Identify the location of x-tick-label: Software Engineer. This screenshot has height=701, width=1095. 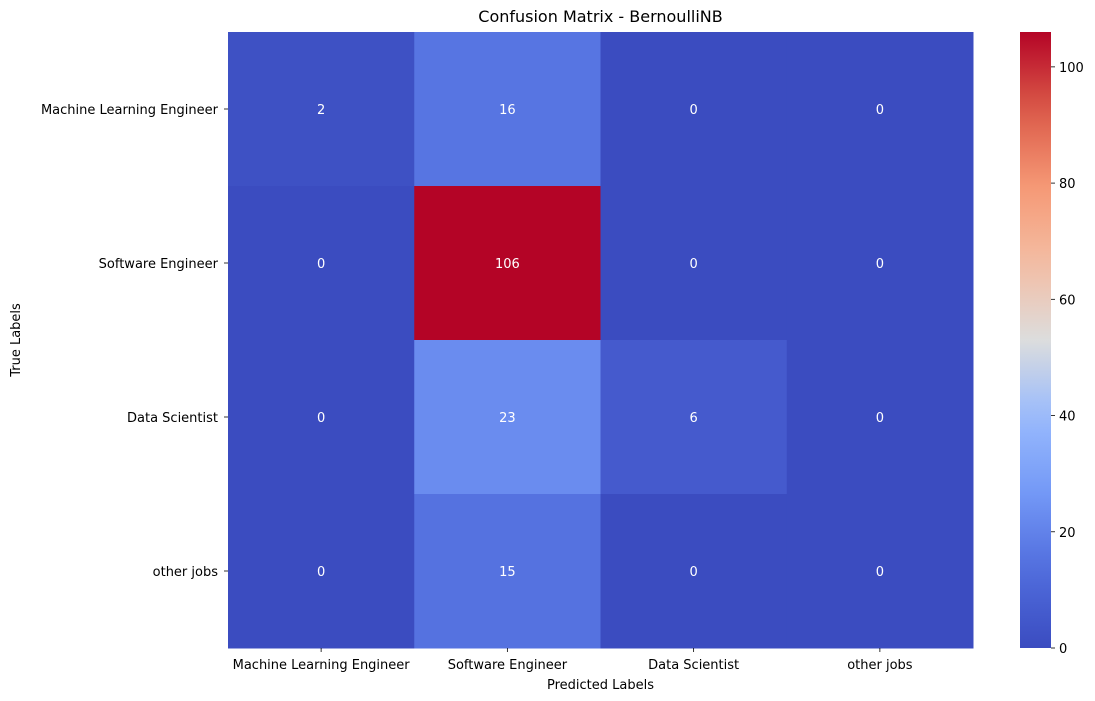
(508, 665).